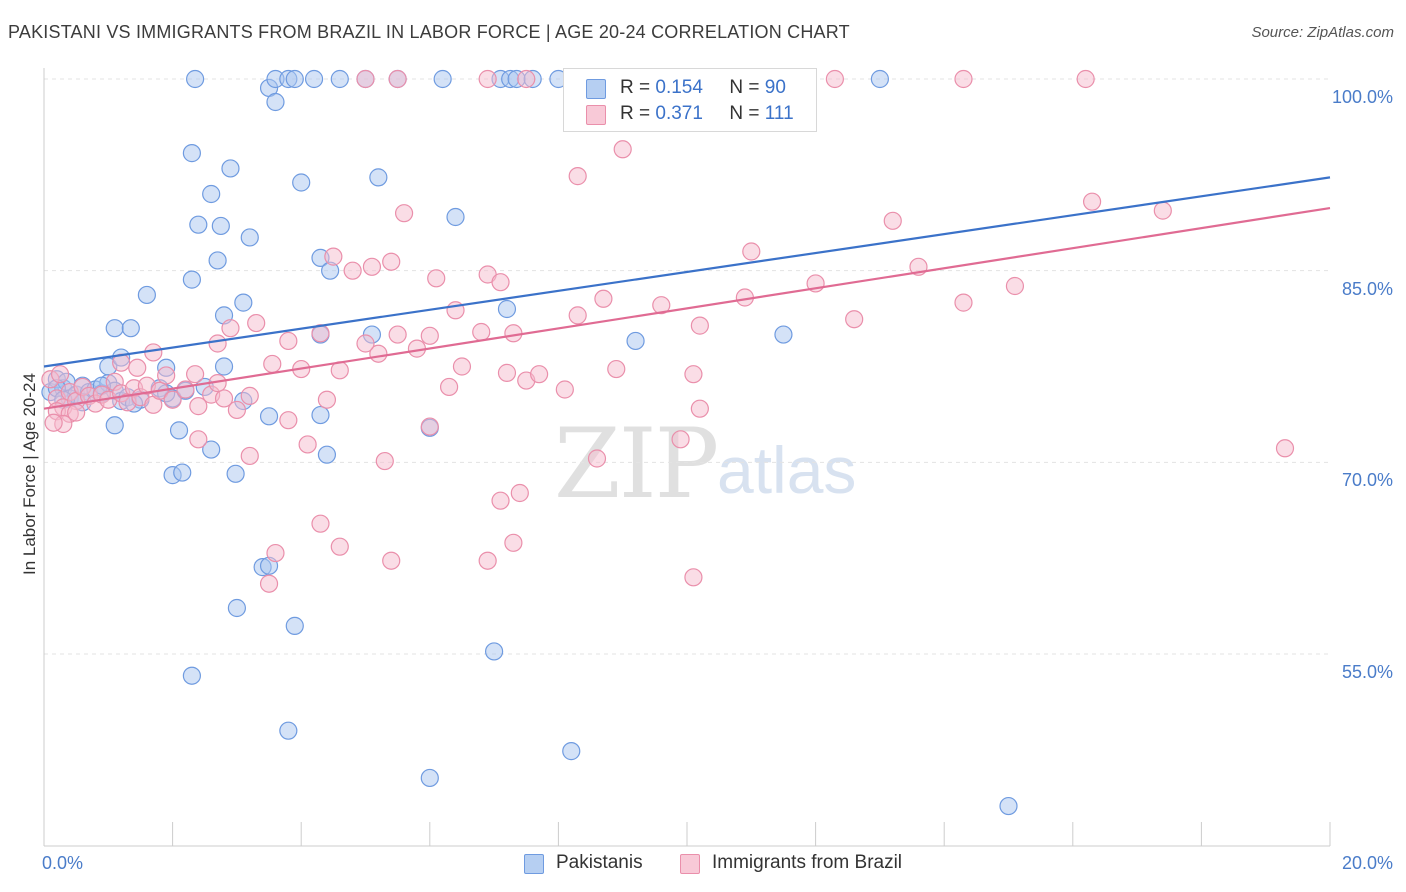 The width and height of the screenshot is (1406, 892). I want to click on y-tick-label: 85.0%, so click(1367, 288).